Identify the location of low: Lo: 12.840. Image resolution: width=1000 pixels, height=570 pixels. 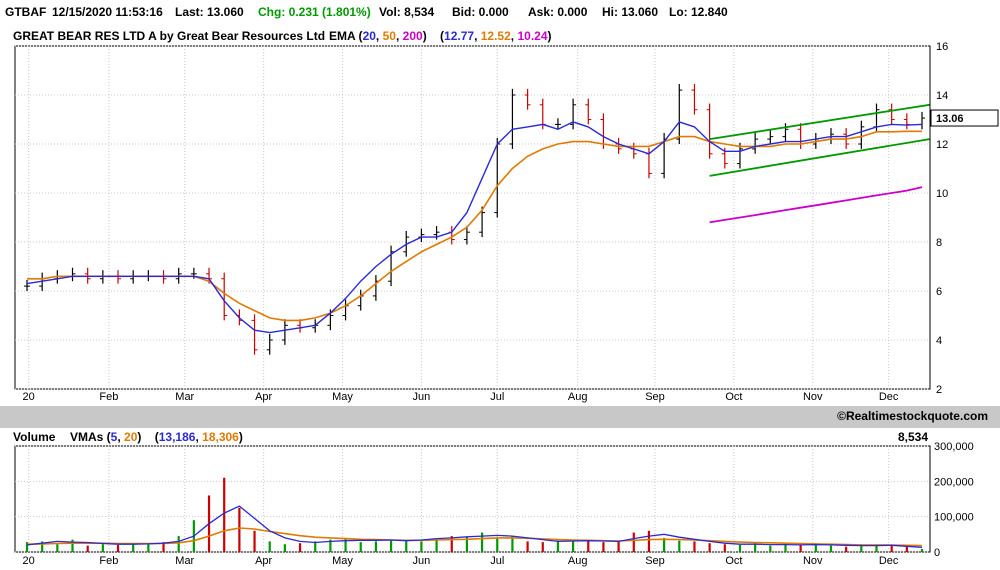
(698, 12).